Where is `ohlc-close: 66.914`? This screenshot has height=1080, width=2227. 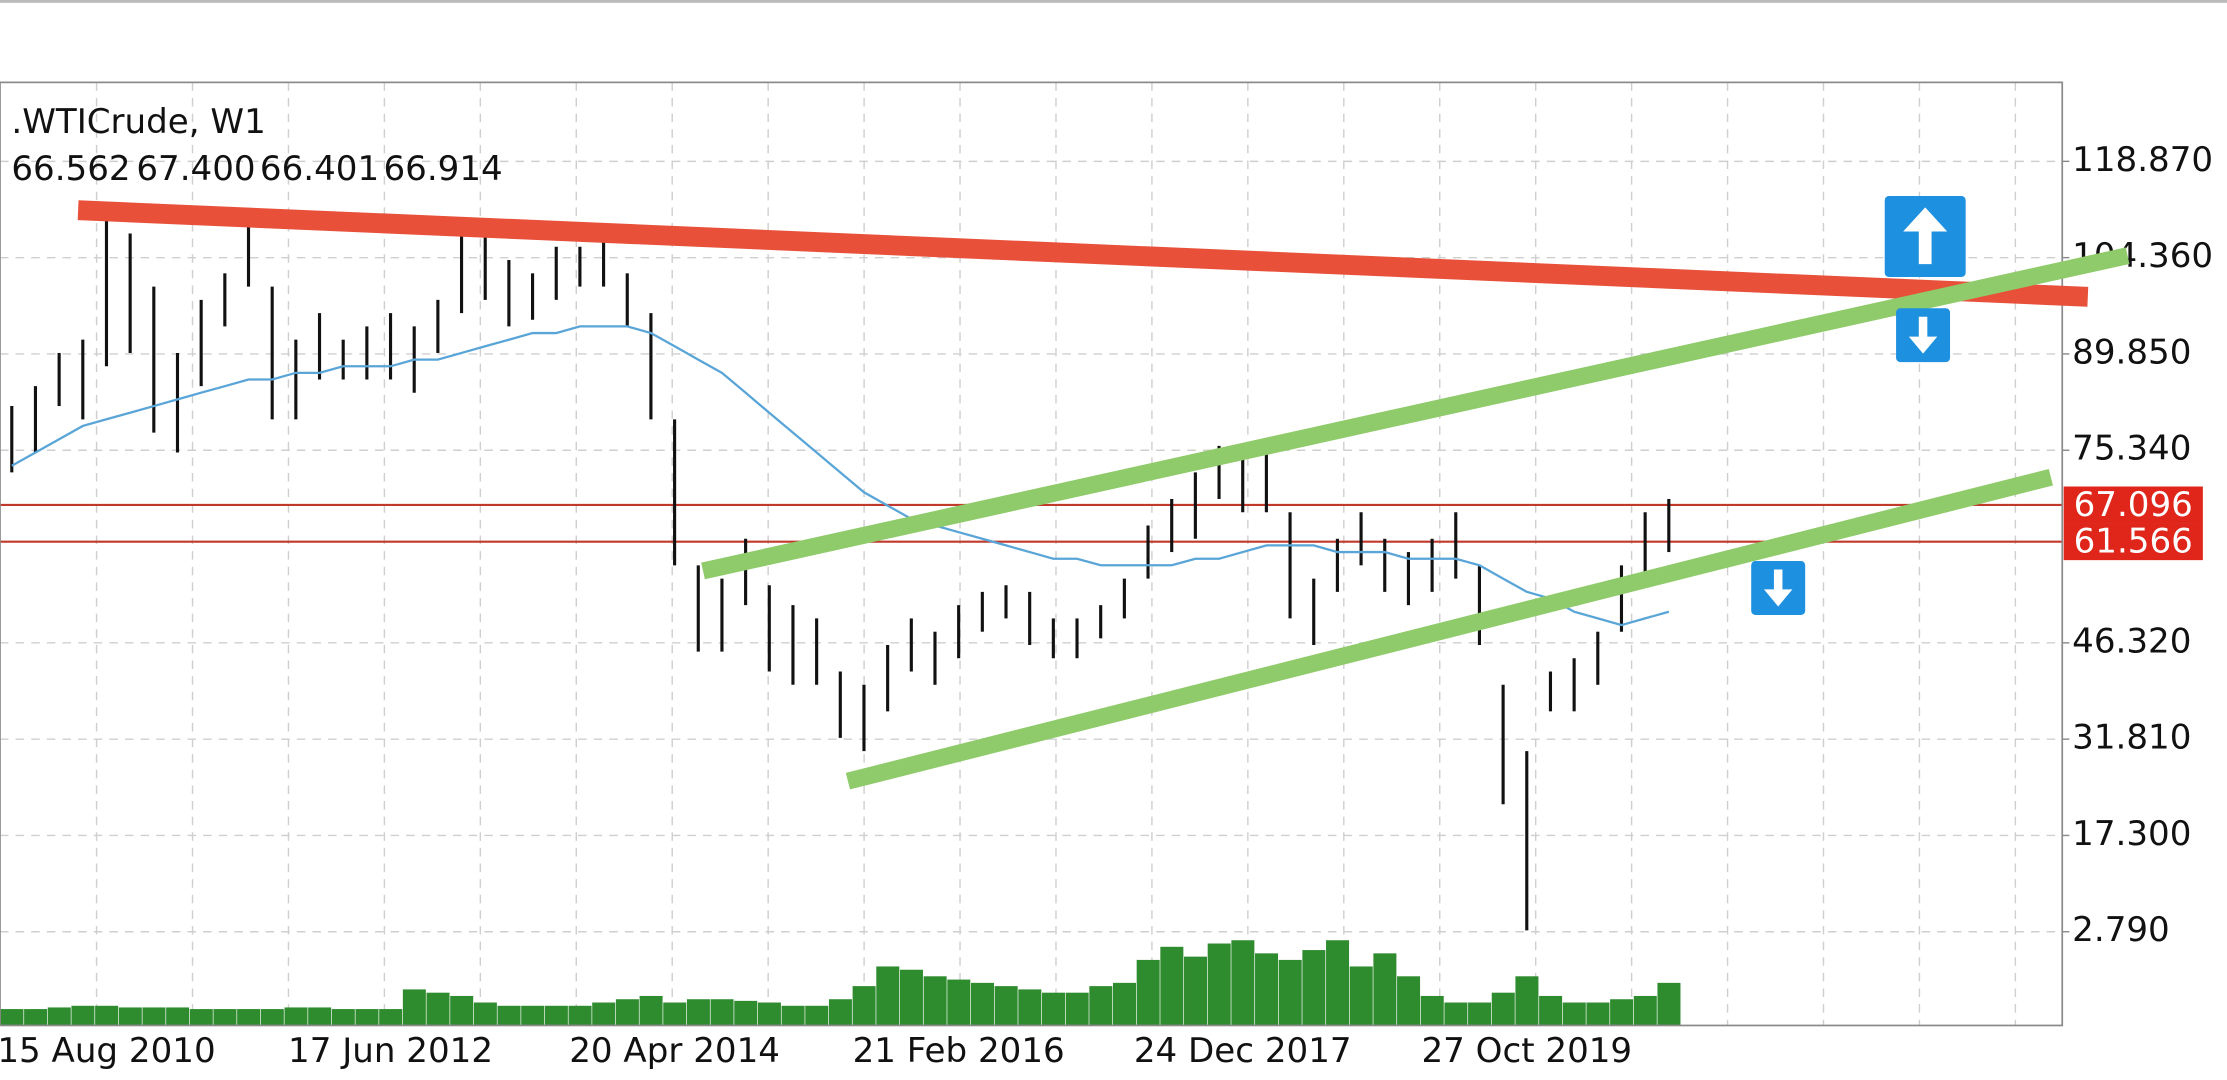
ohlc-close: 66.914 is located at coordinates (442, 169).